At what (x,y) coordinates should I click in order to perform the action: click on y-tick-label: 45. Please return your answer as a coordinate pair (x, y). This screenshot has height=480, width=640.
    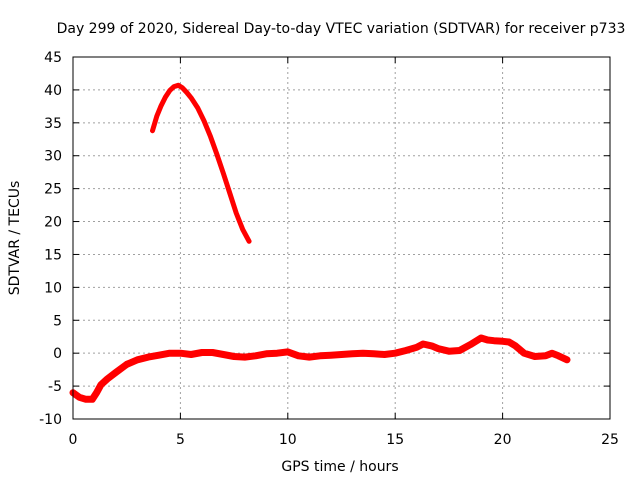
    Looking at the image, I should click on (53, 58).